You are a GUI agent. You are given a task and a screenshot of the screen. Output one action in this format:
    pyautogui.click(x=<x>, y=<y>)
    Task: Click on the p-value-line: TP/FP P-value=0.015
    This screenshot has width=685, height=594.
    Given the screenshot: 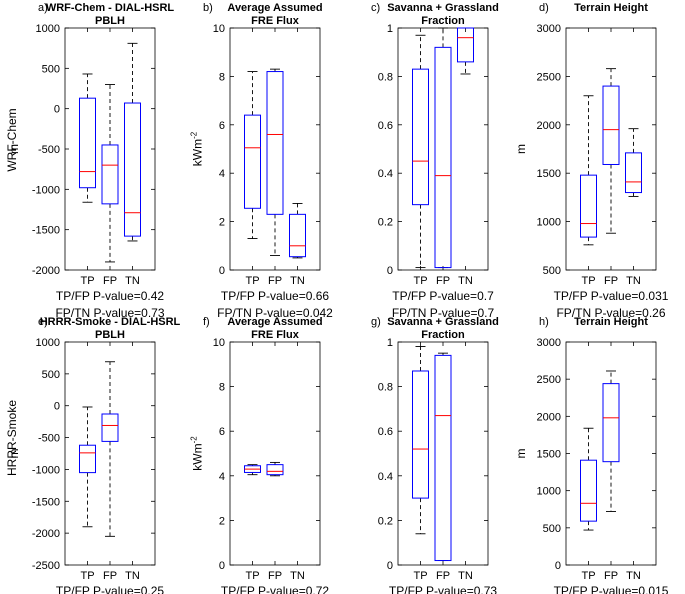 What is the action you would take?
    pyautogui.click(x=611, y=589)
    